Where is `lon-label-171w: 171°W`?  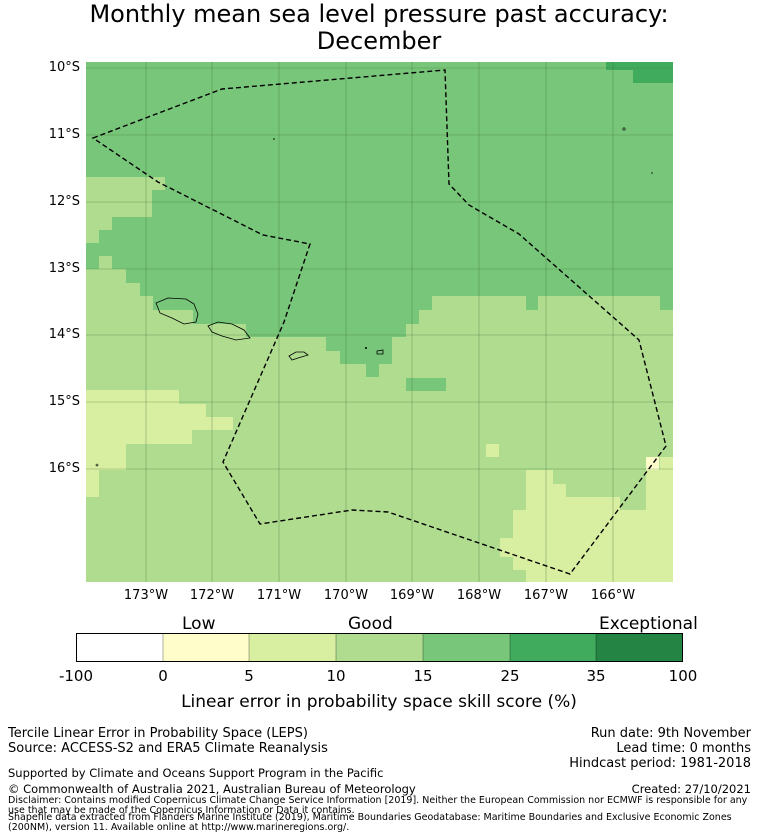
lon-label-171w: 171°W is located at coordinates (279, 595).